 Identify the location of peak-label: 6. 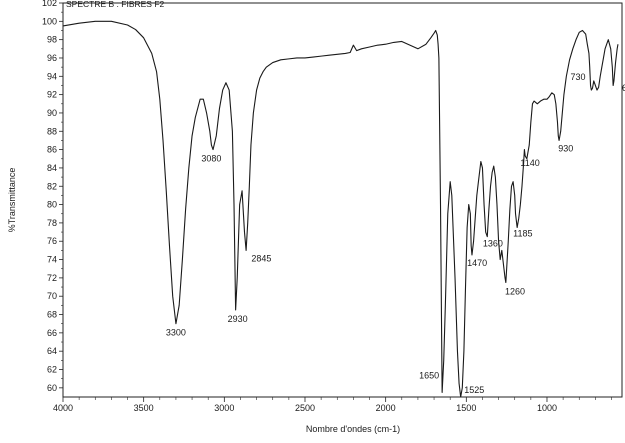
(623, 88).